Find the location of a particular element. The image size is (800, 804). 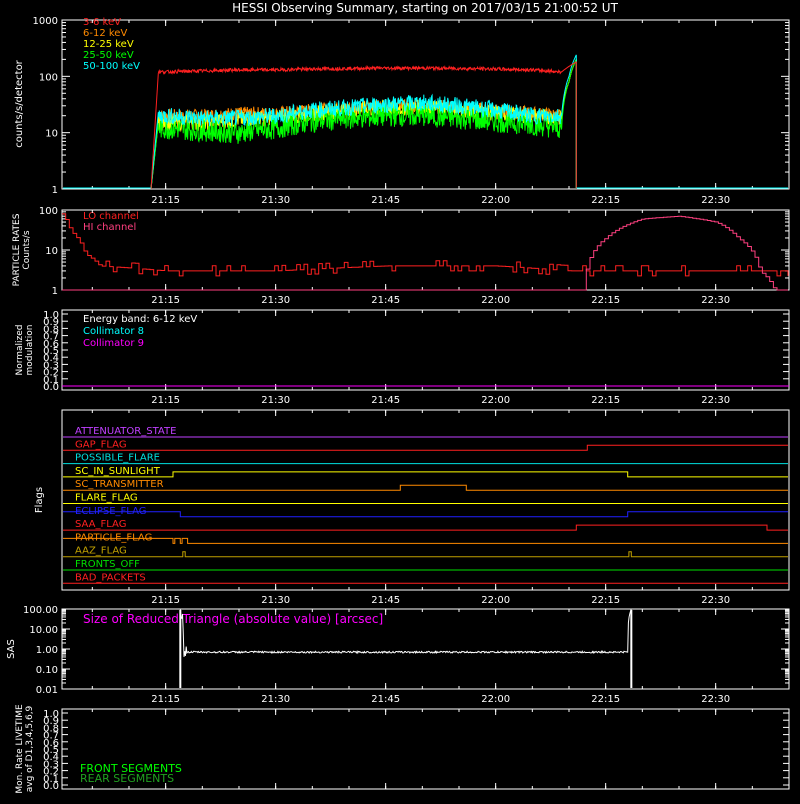

modulation-y-tick-label: 0.0 is located at coordinates (51, 387).